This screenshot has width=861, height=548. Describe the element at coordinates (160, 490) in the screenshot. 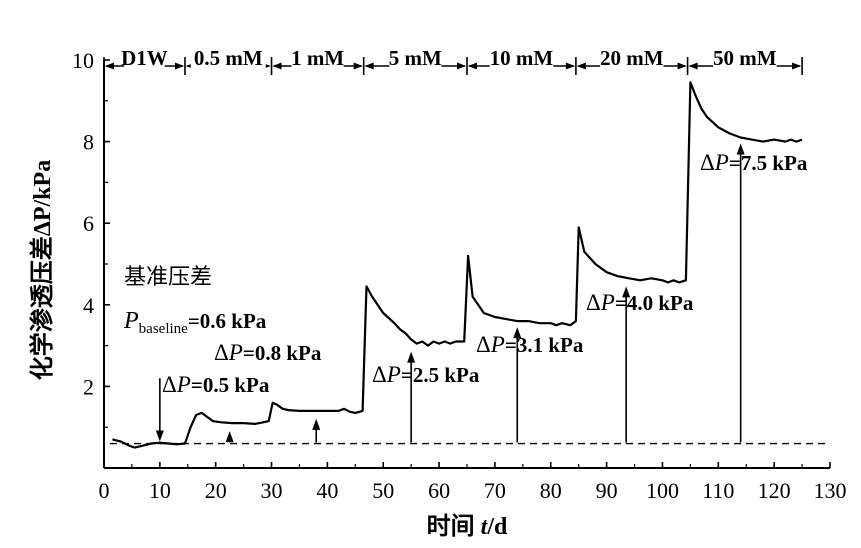

I see `x-tick-label: 10` at that location.